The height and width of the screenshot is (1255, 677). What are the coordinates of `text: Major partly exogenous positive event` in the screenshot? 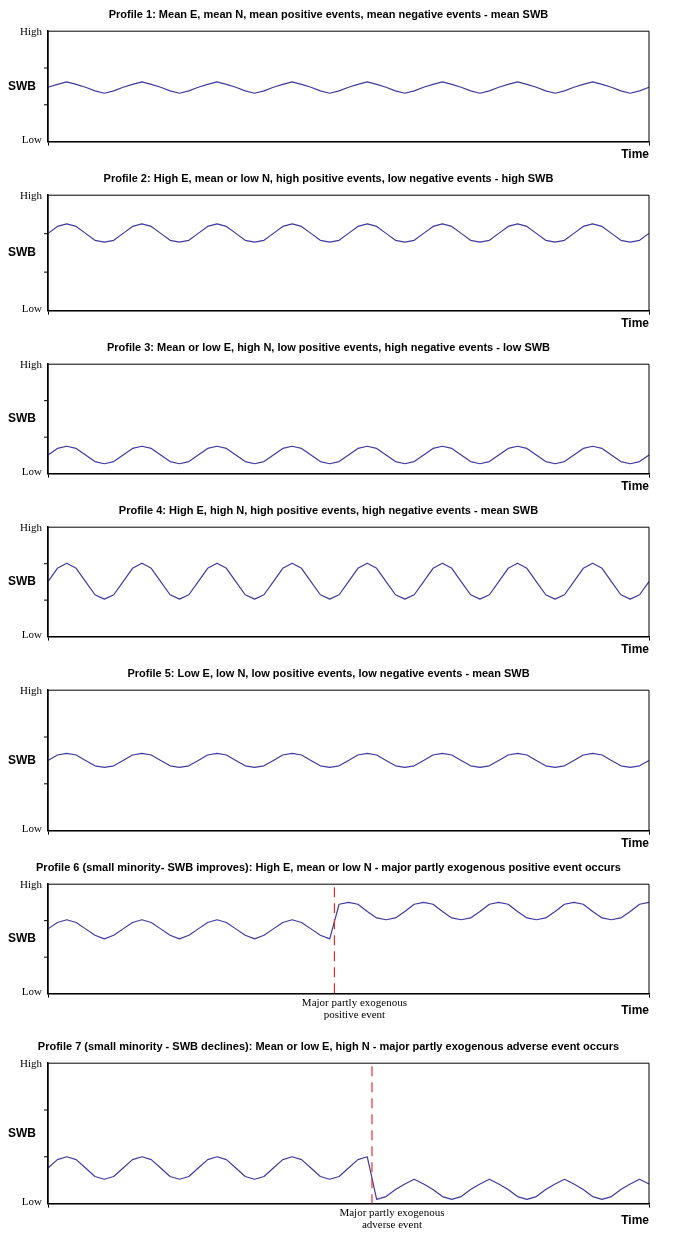 It's located at (354, 1007).